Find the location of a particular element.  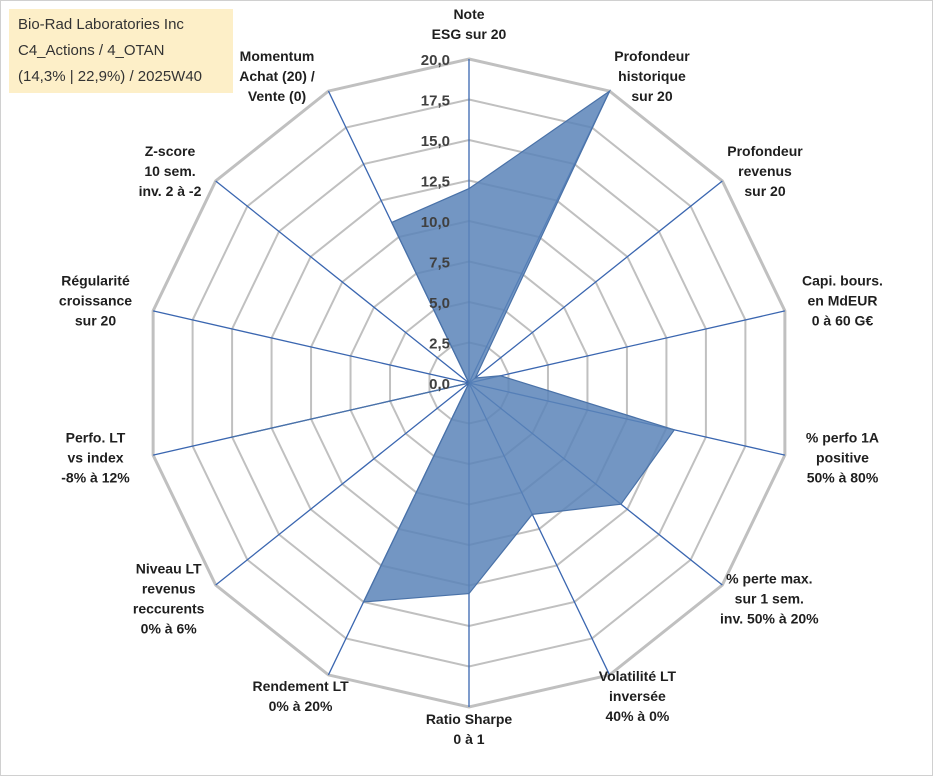

tick-label: 2,5 is located at coordinates (439, 344).